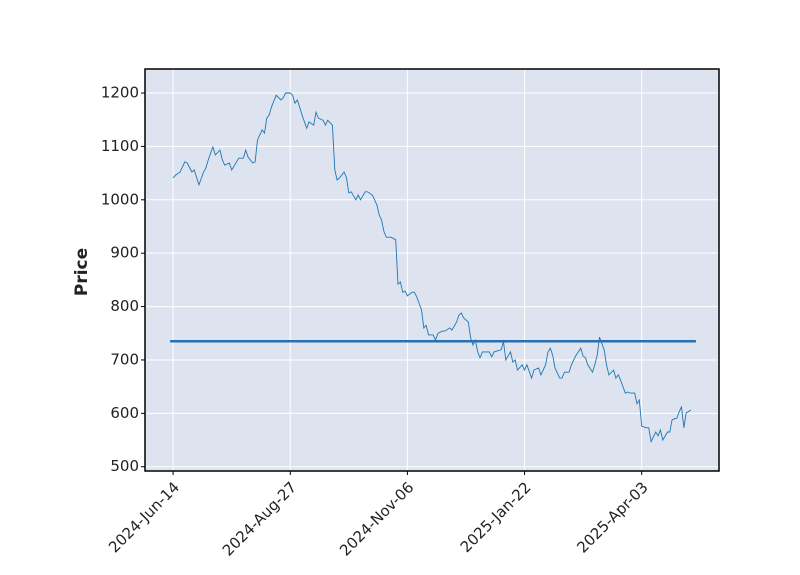 The height and width of the screenshot is (575, 800). Describe the element at coordinates (124, 306) in the screenshot. I see `y-tick-label: 800` at that location.